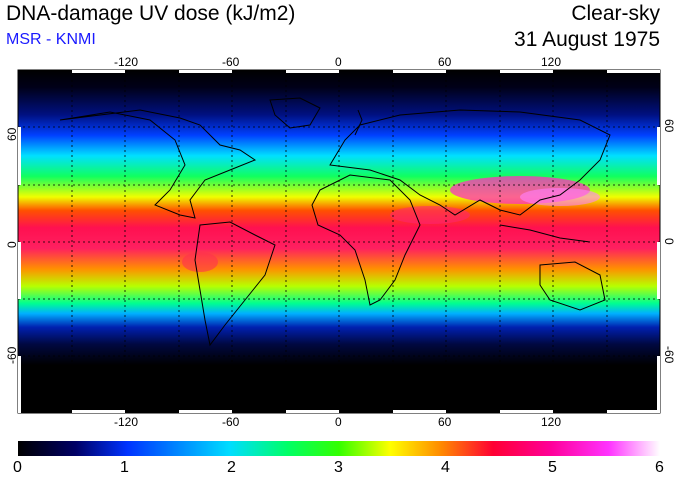 This screenshot has width=678, height=480. I want to click on lon-tick-top: 0, so click(338, 62).